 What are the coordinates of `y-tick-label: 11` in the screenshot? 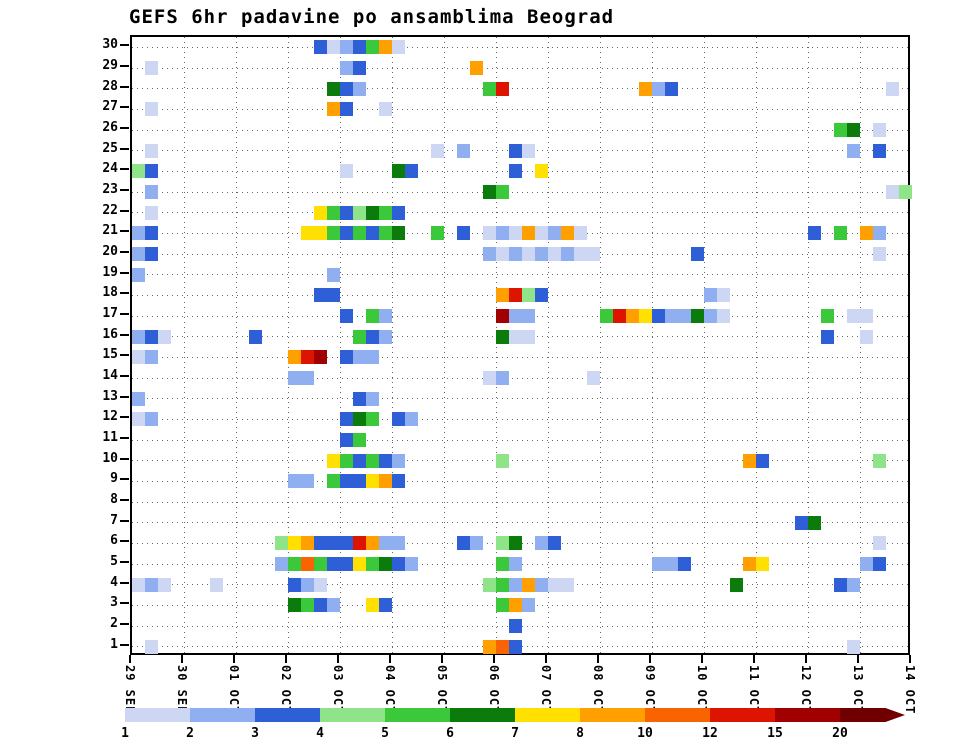 It's located at (110, 437).